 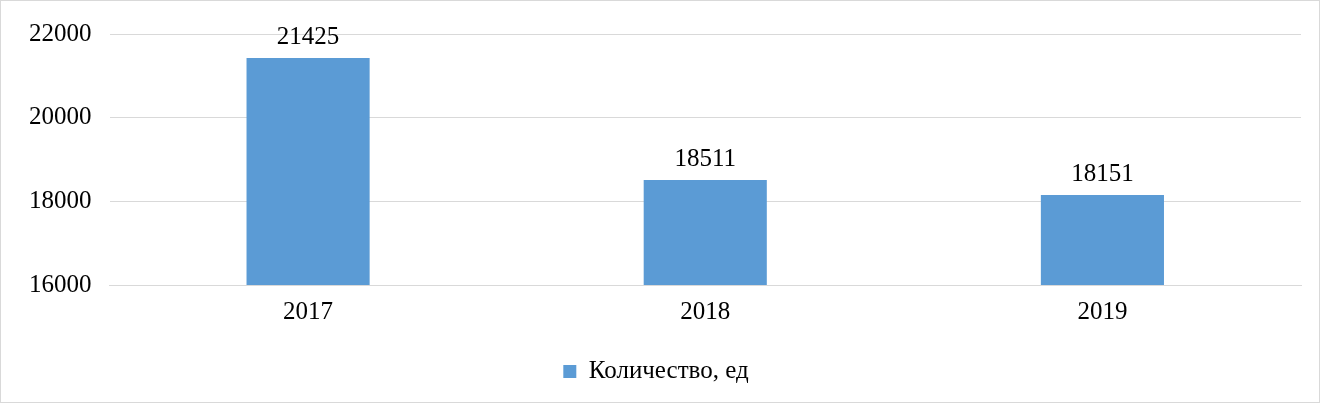 What do you see at coordinates (308, 310) in the screenshot?
I see `x-tick-label: 2017` at bounding box center [308, 310].